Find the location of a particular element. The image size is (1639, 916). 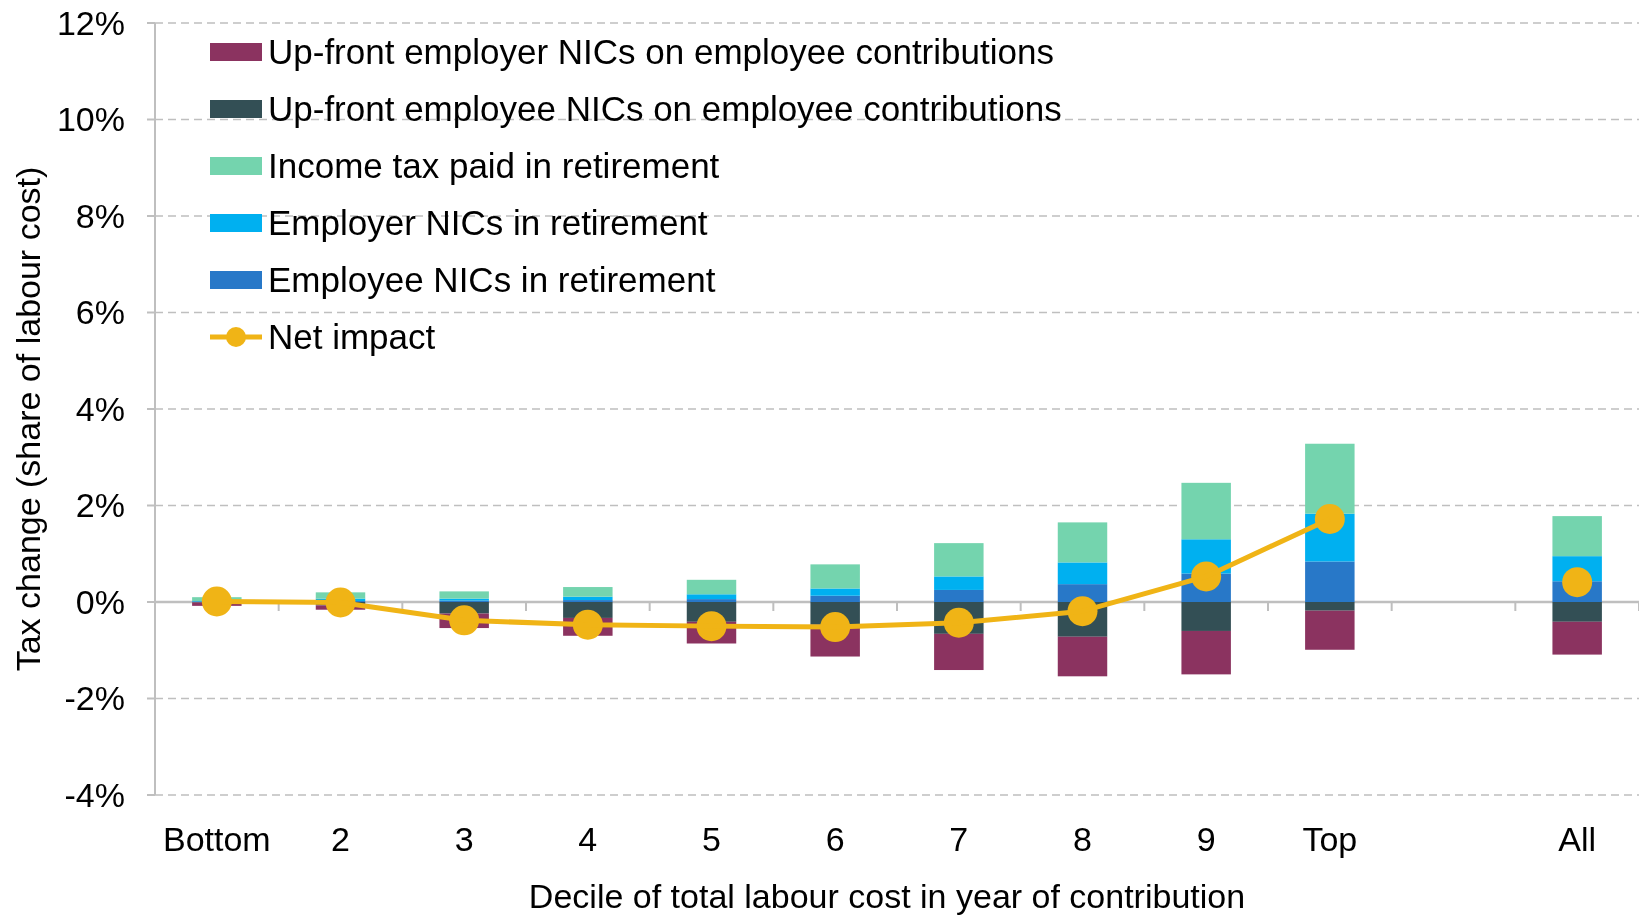

x-axis-title: Decile of total labour cost in year of contribution is located at coordinates (887, 896).